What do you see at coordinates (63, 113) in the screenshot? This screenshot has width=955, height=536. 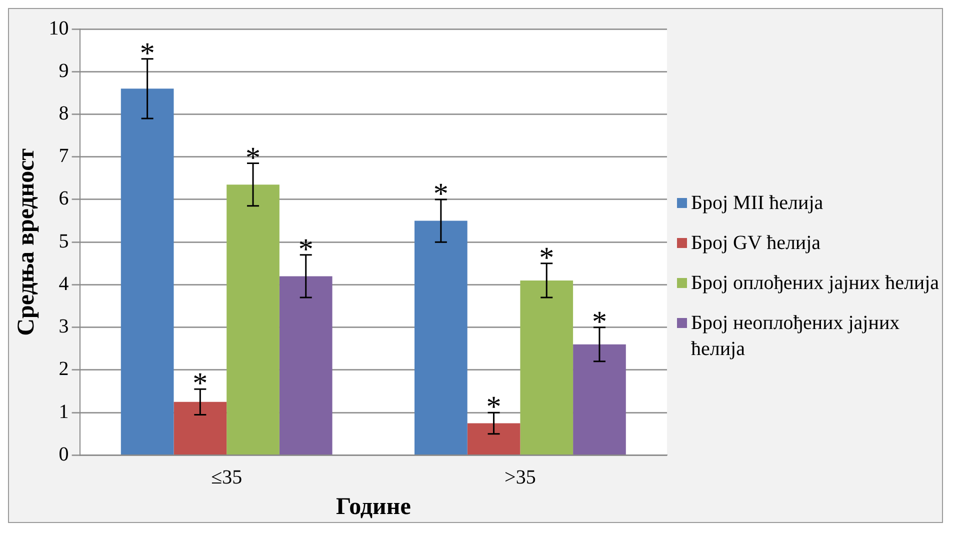 I see `y-tick-label: 8` at bounding box center [63, 113].